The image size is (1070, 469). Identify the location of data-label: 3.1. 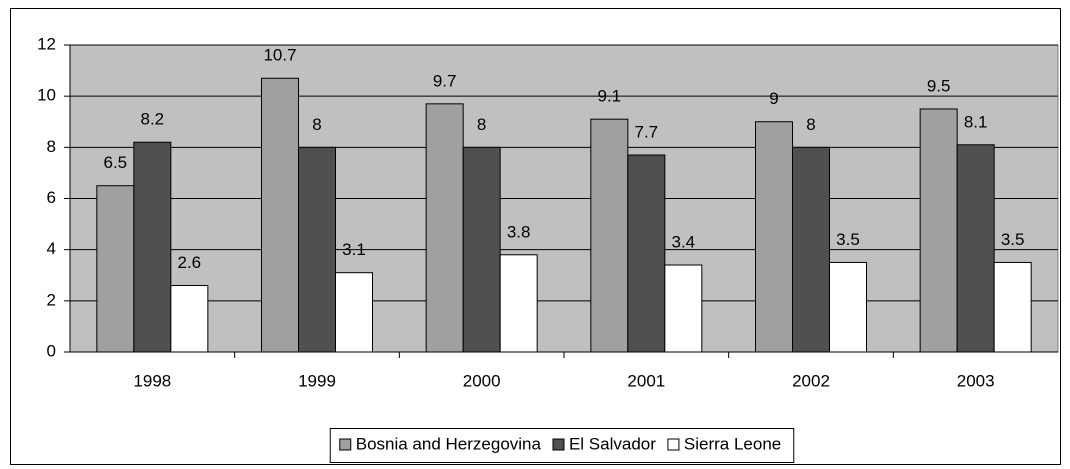
(354, 249).